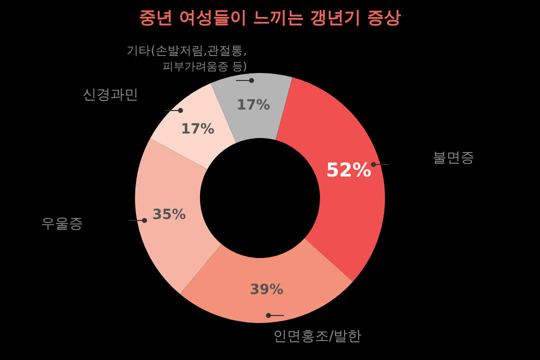 The width and height of the screenshot is (540, 360). Describe the element at coordinates (169, 215) in the screenshot. I see `data-label: 35%` at that location.